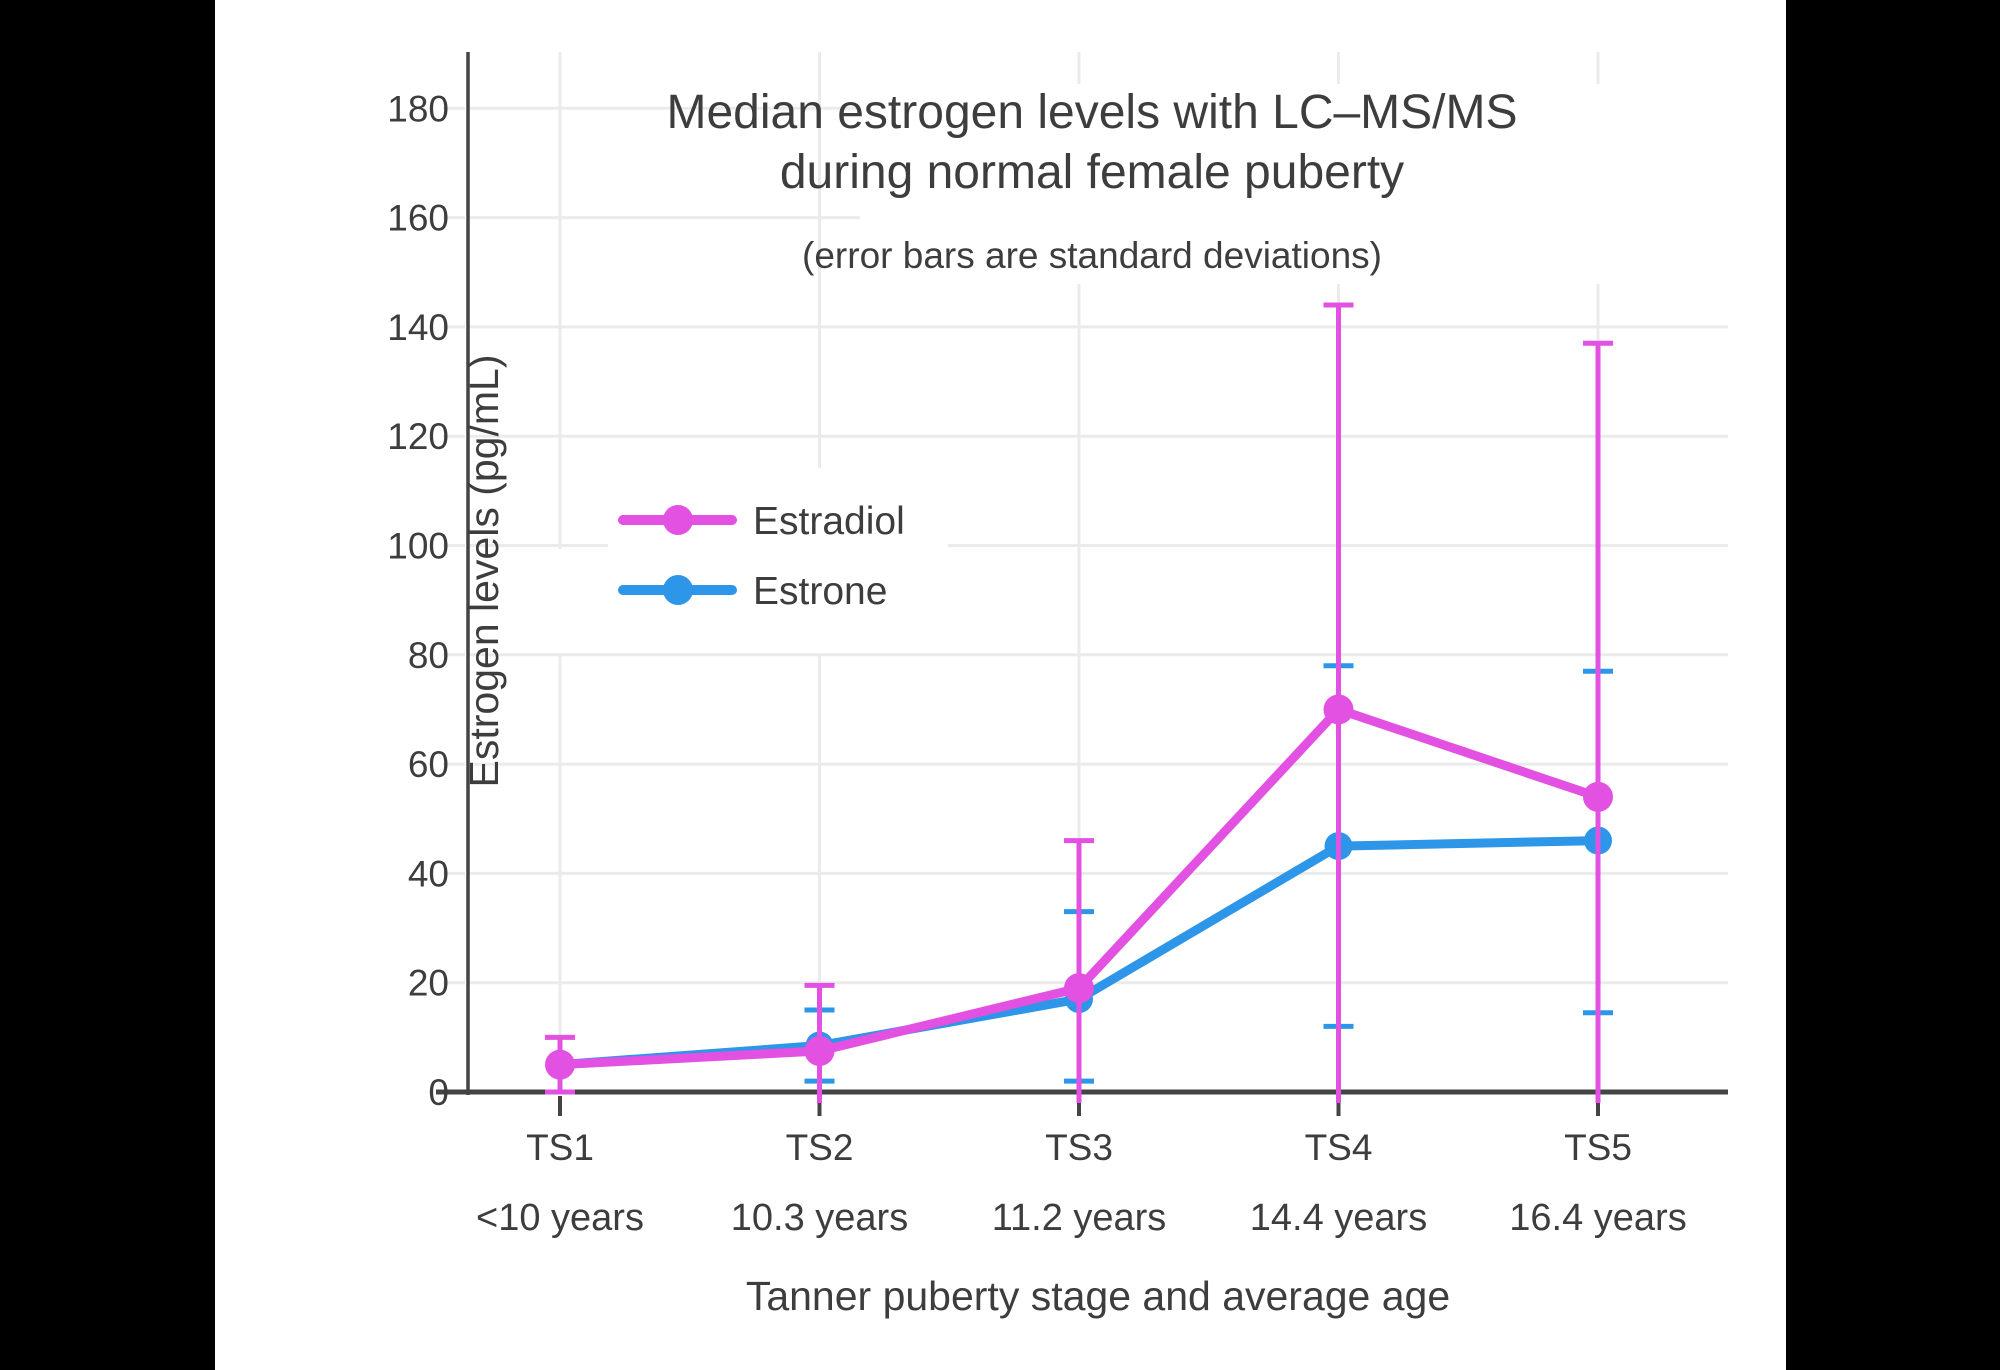  Describe the element at coordinates (418, 546) in the screenshot. I see `y-tick-label: 100` at that location.